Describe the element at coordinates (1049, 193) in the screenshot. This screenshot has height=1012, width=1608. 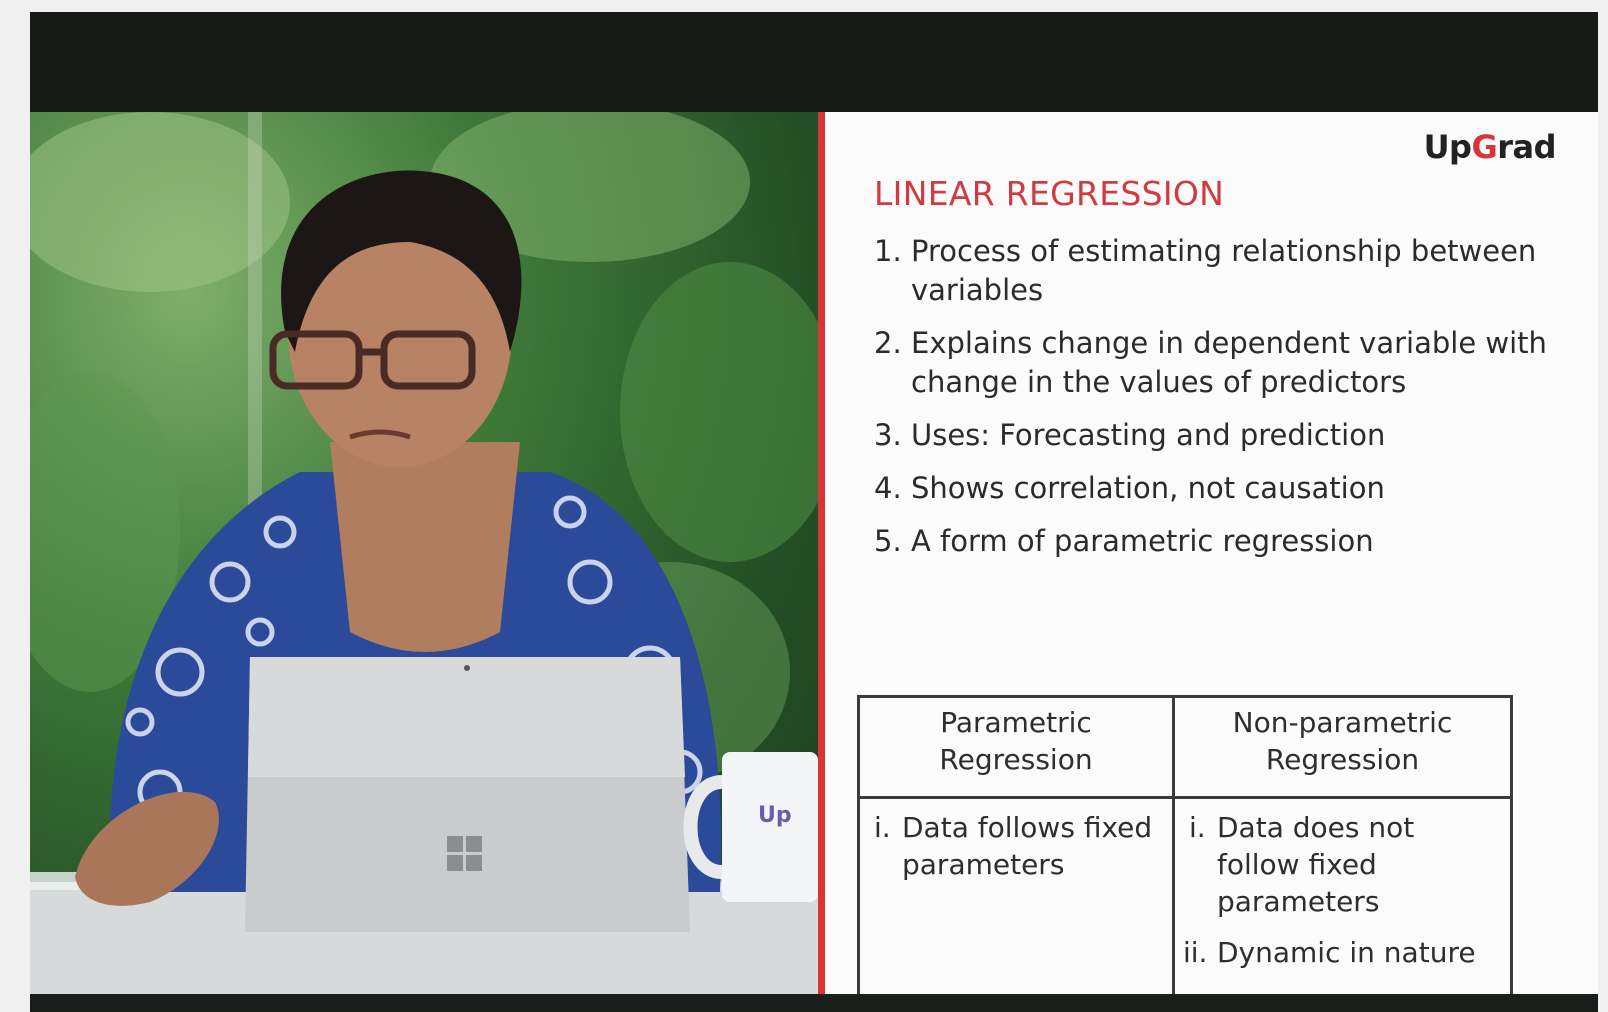
I see `slide-title: LINEAR REGRESSION` at that location.